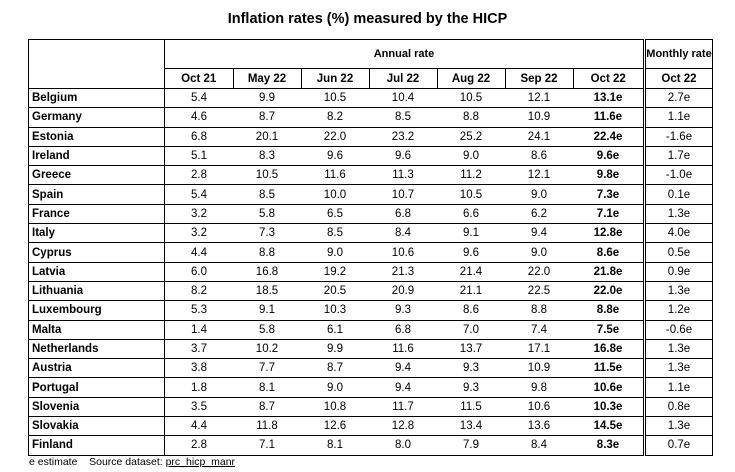 Image resolution: width=735 pixels, height=472 pixels. Describe the element at coordinates (539, 291) in the screenshot. I see `rate-cell: 22.5` at that location.